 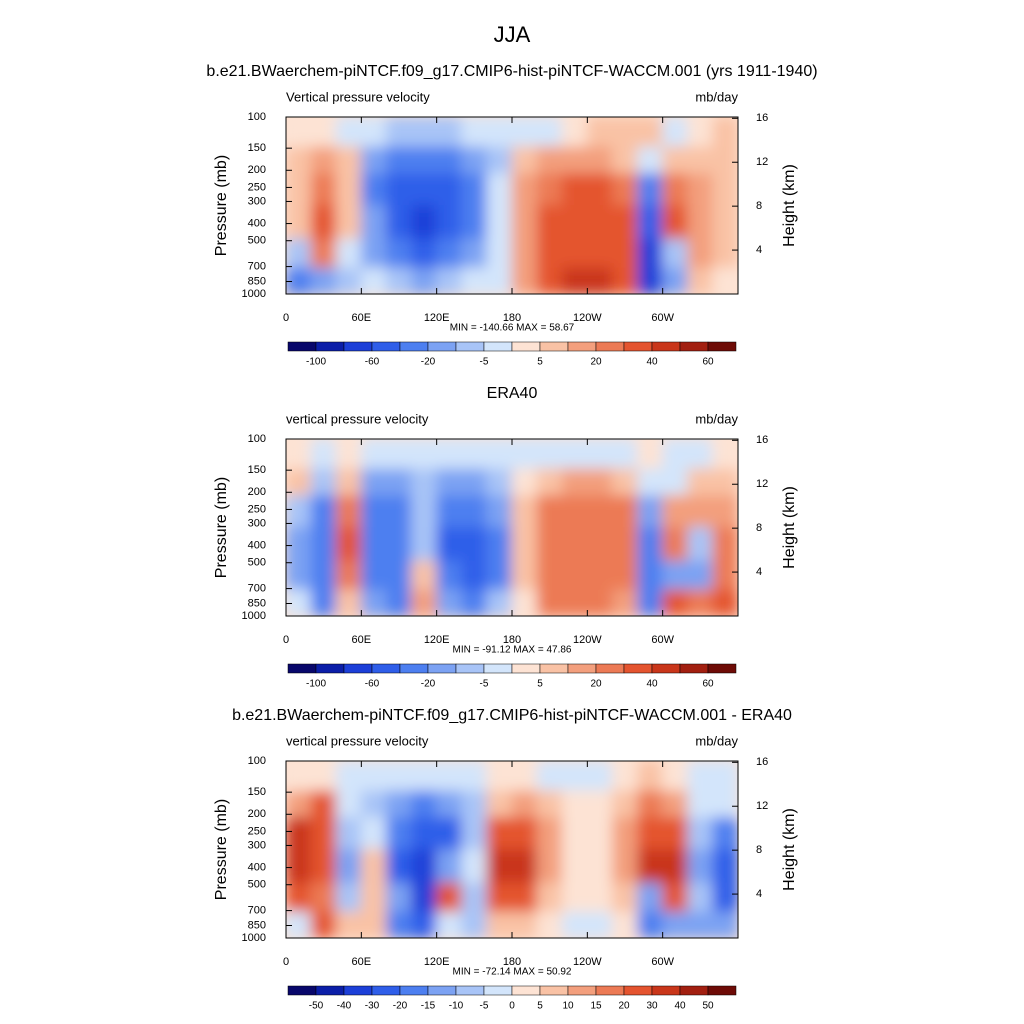 What do you see at coordinates (257, 170) in the screenshot?
I see `y-tick-label: 200` at bounding box center [257, 170].